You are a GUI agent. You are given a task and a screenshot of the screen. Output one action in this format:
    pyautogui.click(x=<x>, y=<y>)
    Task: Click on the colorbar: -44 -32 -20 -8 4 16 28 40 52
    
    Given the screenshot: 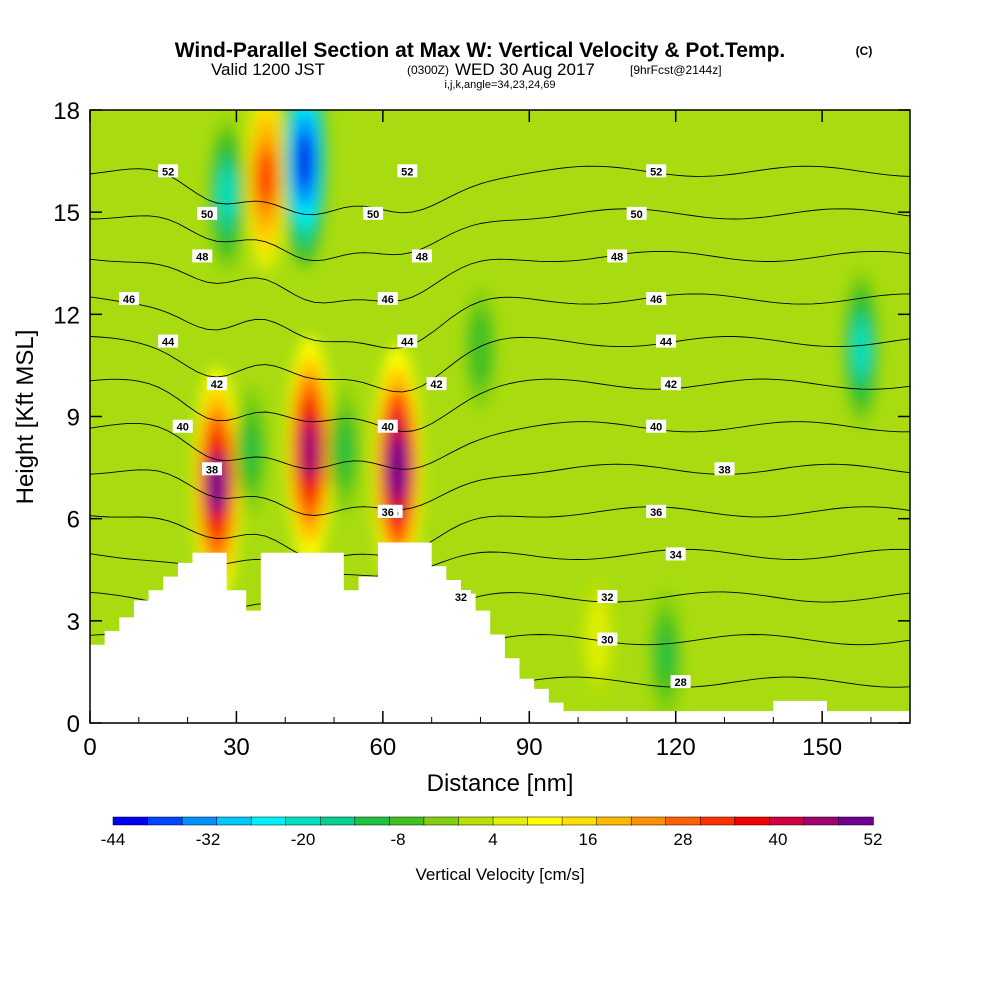 What is the action you would take?
    pyautogui.click(x=492, y=832)
    